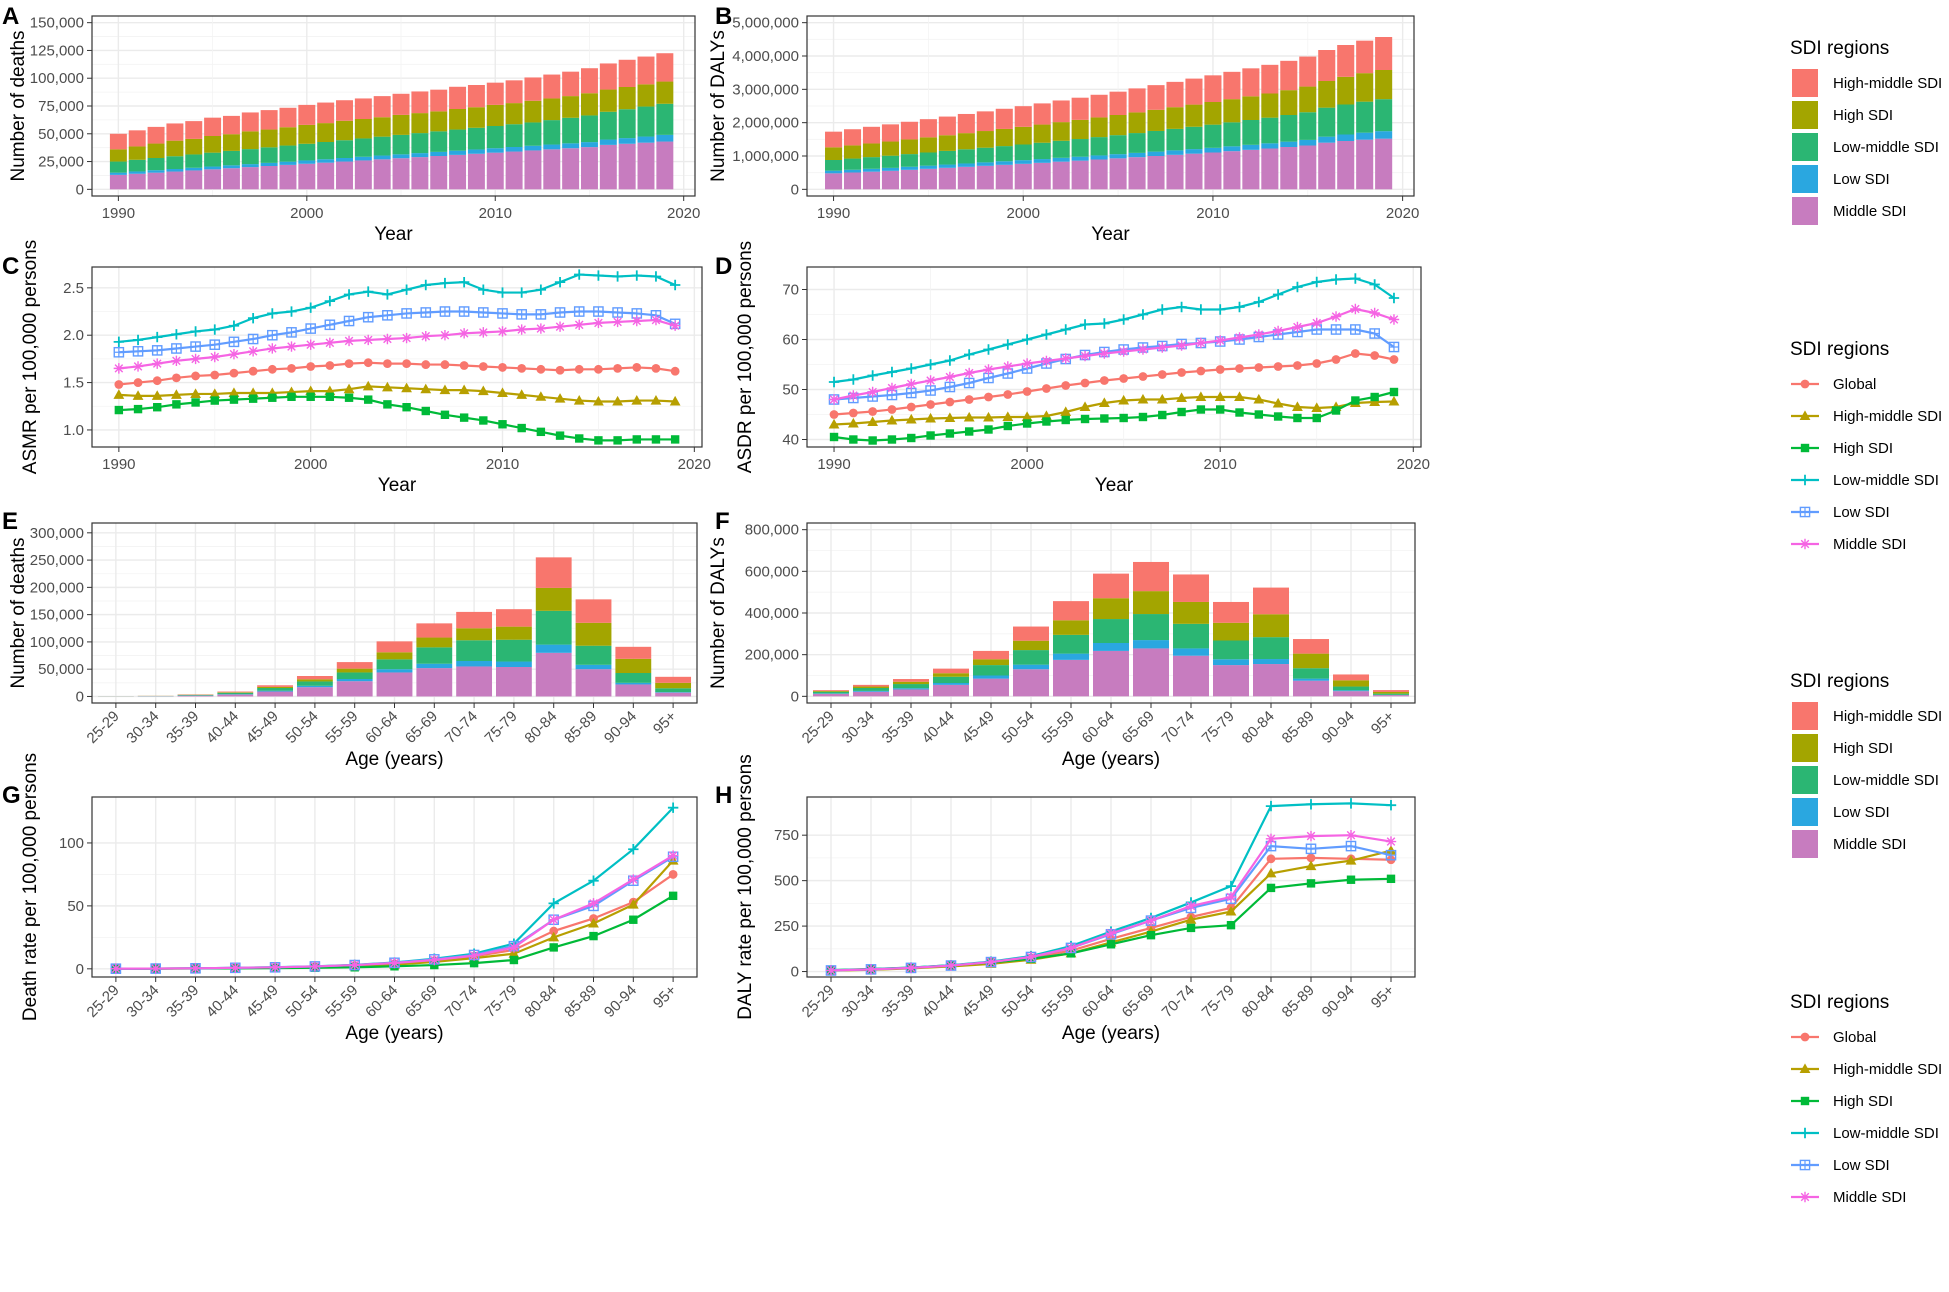  What do you see at coordinates (772, 571) in the screenshot?
I see `y-tick-label: 600,000` at bounding box center [772, 571].